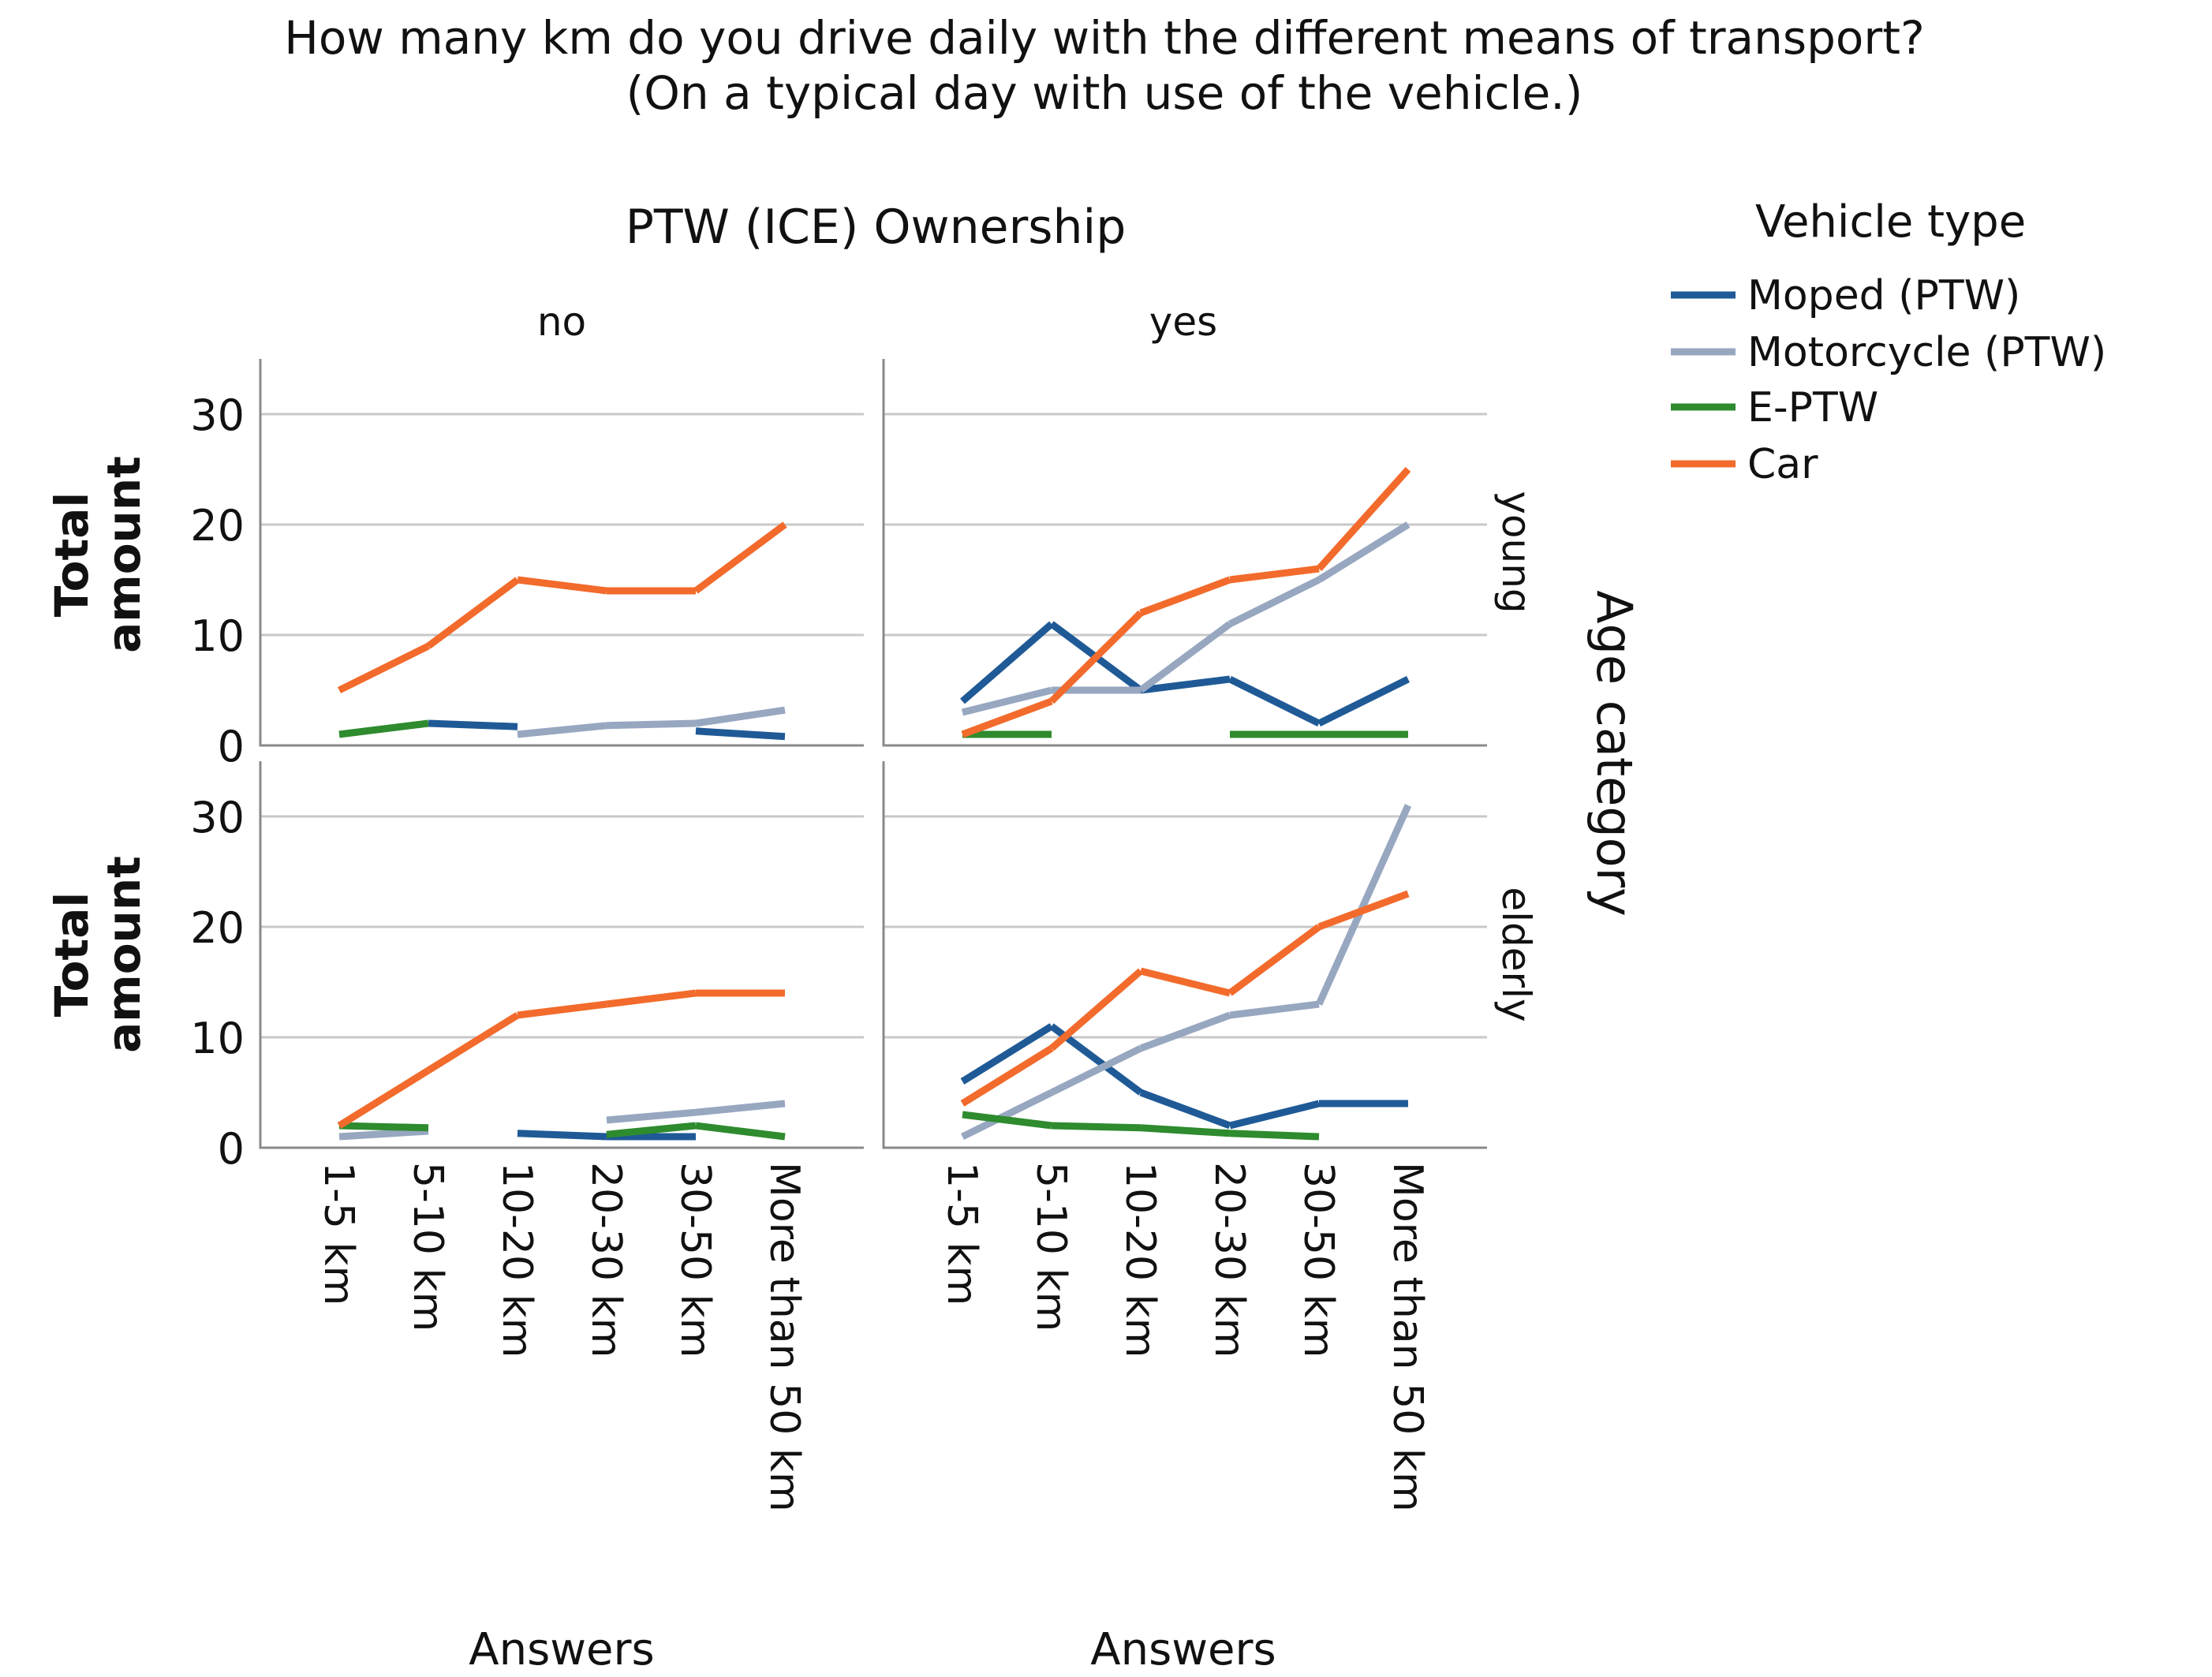 The height and width of the screenshot is (1677, 2212). What do you see at coordinates (217, 928) in the screenshot?
I see `panel-elderly-no-ytick-20: 20` at bounding box center [217, 928].